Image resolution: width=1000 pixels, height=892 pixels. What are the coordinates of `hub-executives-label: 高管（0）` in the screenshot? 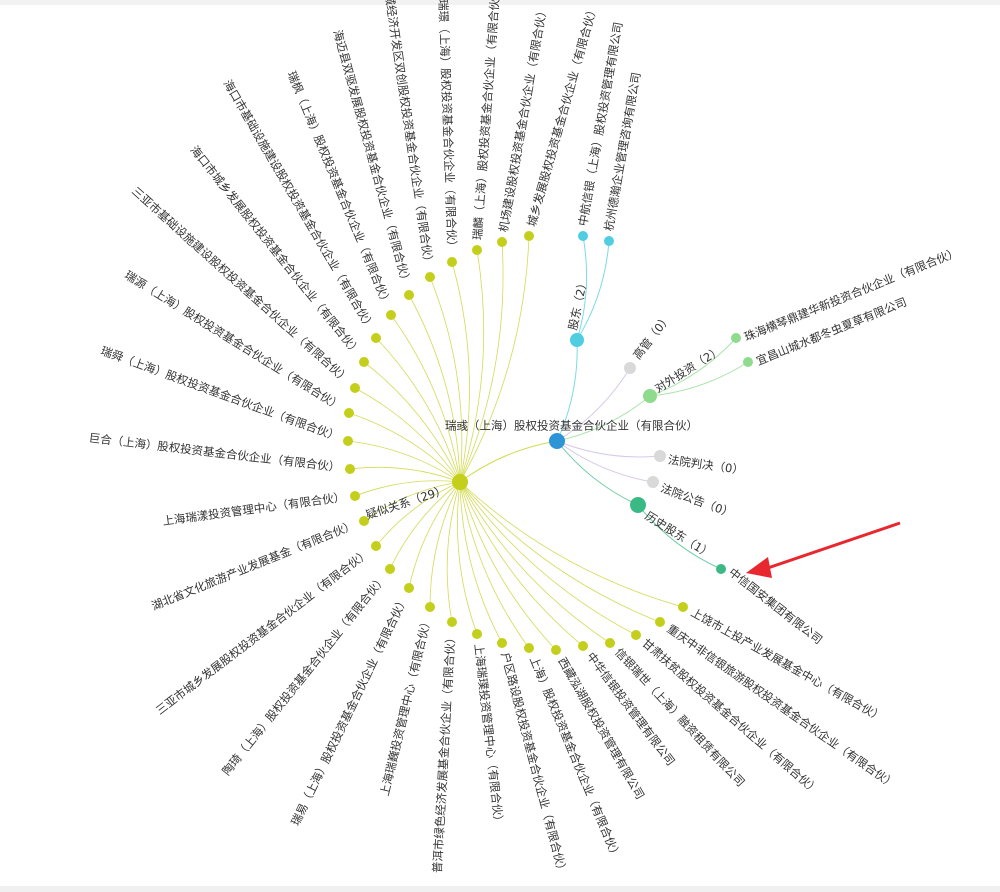 It's located at (652, 336).